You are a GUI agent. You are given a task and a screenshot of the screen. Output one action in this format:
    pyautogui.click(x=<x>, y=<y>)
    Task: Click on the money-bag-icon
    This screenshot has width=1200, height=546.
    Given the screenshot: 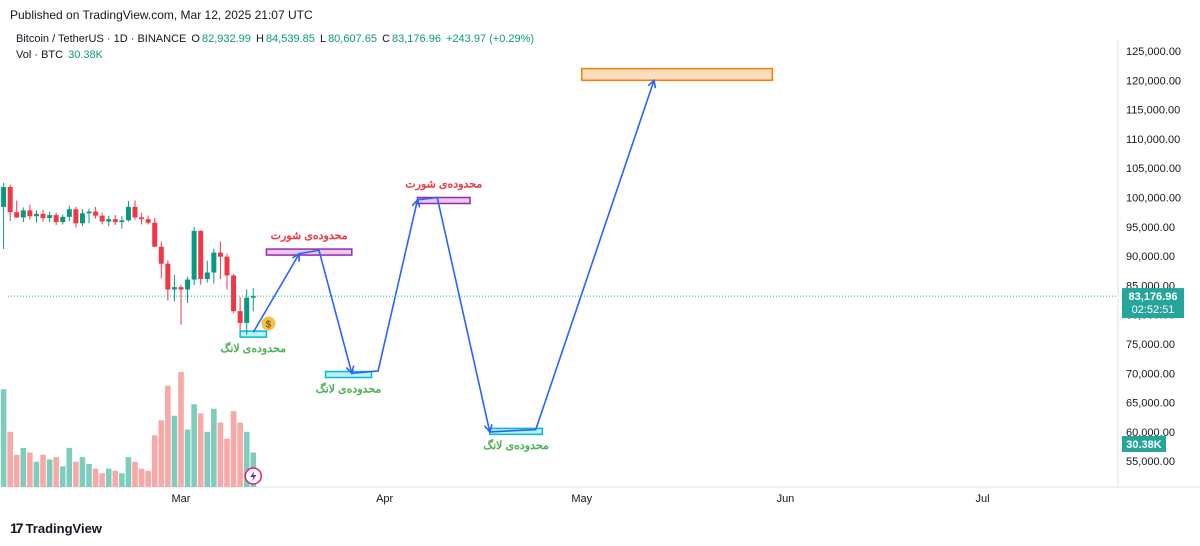 What is the action you would take?
    pyautogui.click(x=268, y=323)
    